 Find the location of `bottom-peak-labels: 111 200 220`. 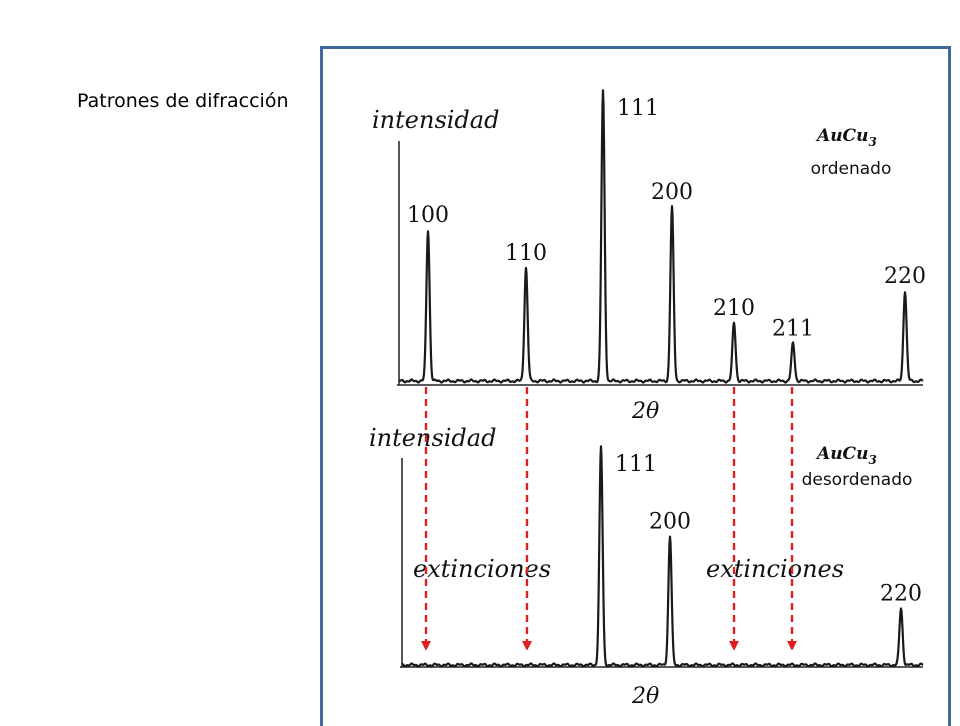

bottom-peak-labels: 111 200 220 is located at coordinates (768, 529).